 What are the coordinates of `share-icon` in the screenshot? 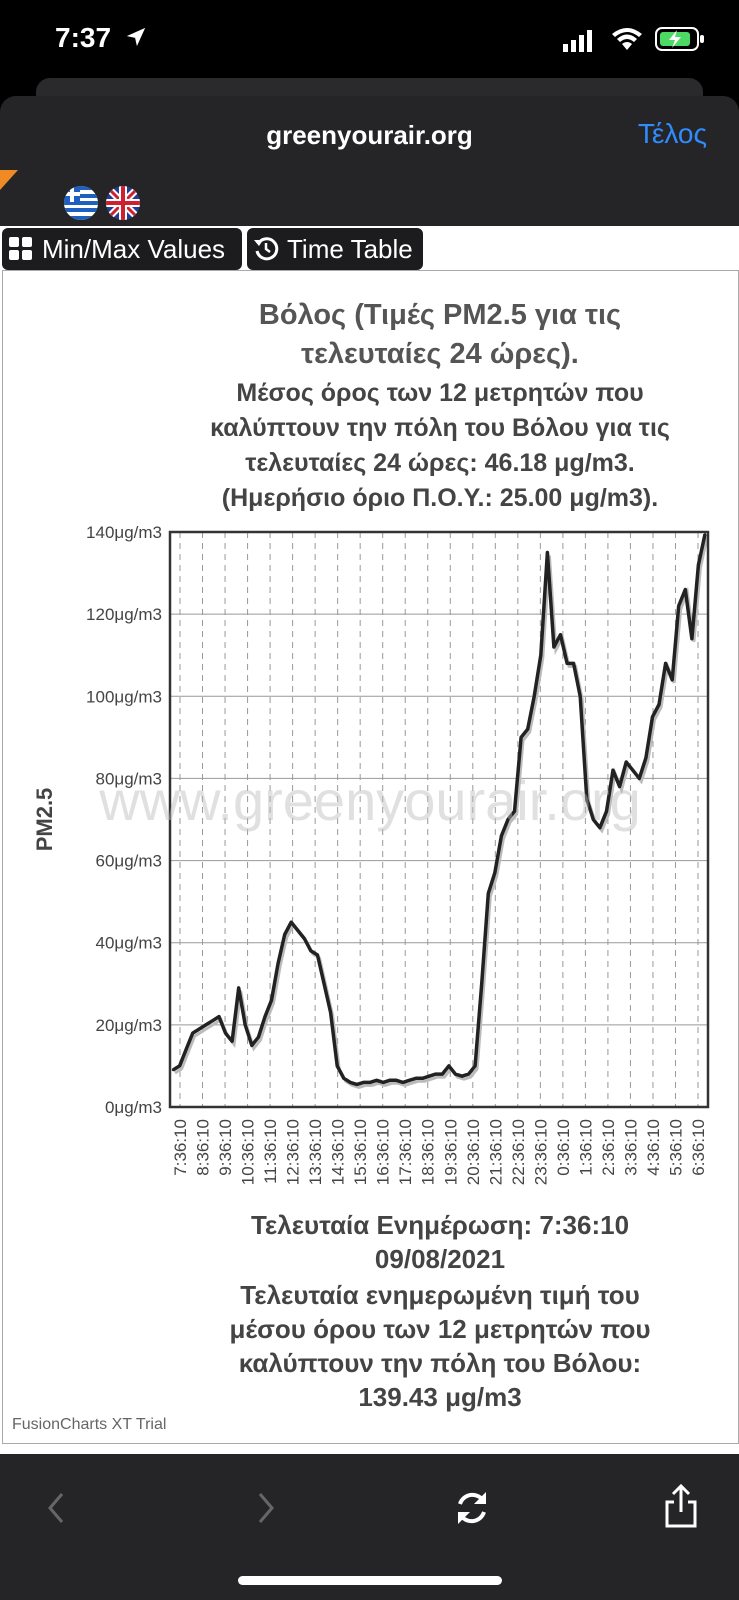 It's located at (681, 1506).